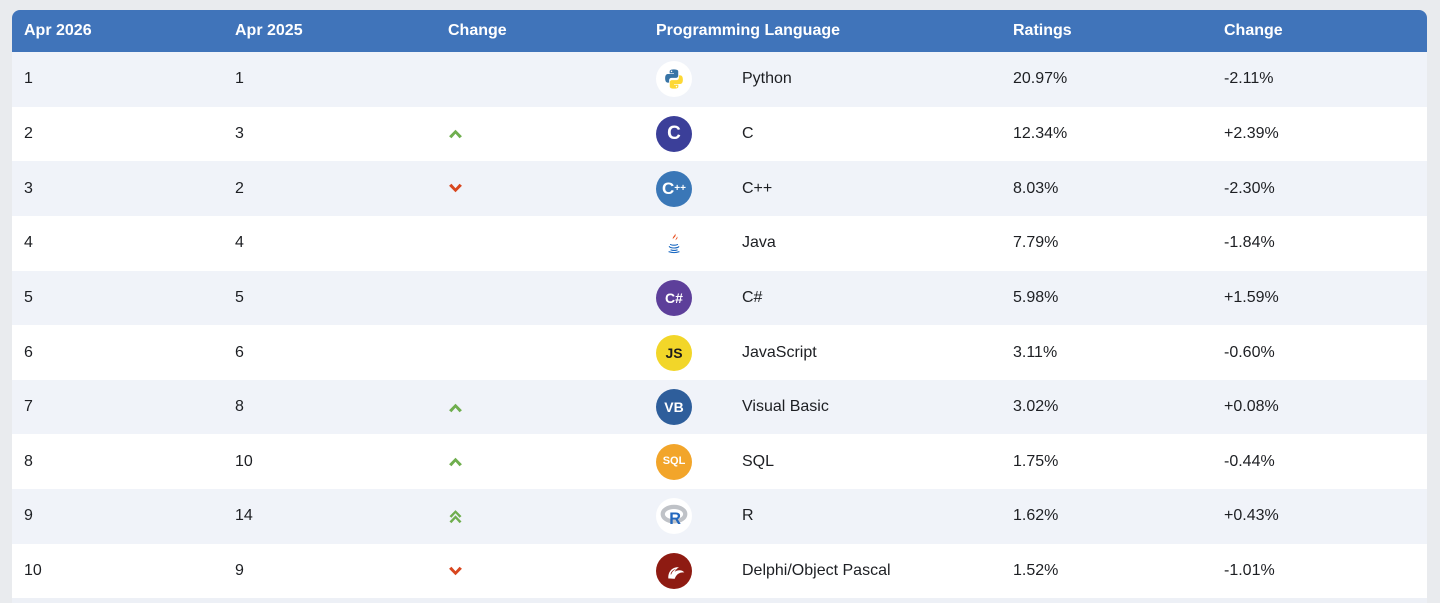 The image size is (1440, 603). I want to click on rank-current: 7, so click(28, 407).